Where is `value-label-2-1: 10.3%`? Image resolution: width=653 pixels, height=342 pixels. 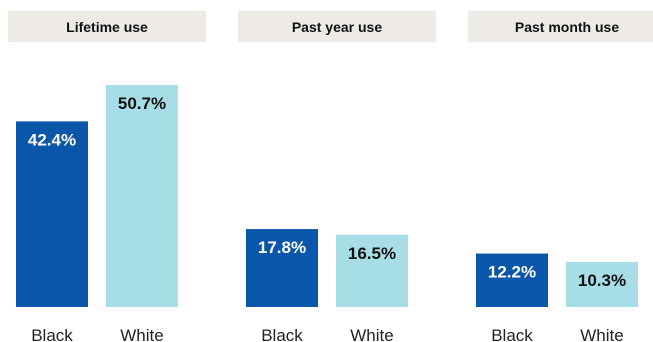 value-label-2-1: 10.3% is located at coordinates (602, 280).